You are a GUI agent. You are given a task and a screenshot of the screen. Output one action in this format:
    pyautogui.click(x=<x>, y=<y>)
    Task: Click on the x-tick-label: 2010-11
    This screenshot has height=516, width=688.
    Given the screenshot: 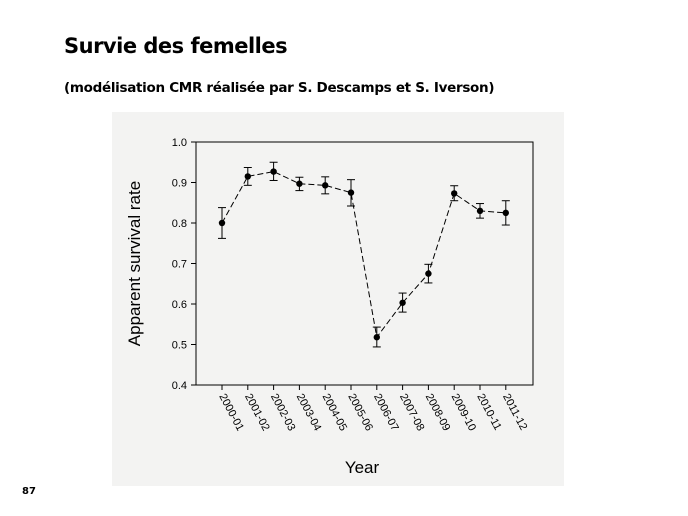 What is the action you would take?
    pyautogui.click(x=488, y=412)
    